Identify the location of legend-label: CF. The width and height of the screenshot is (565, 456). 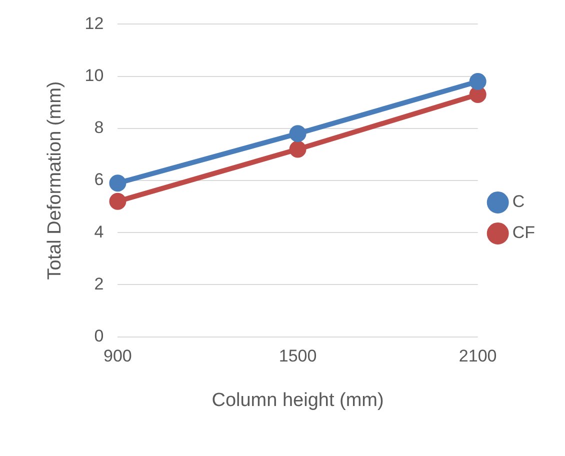
(524, 232).